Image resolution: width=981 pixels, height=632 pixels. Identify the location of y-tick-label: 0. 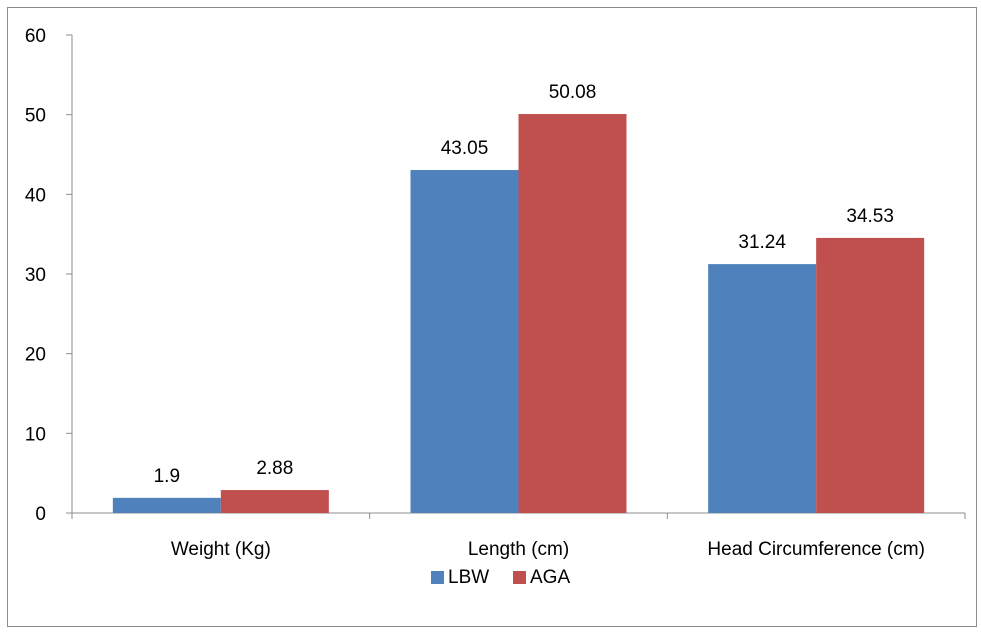
(40, 514).